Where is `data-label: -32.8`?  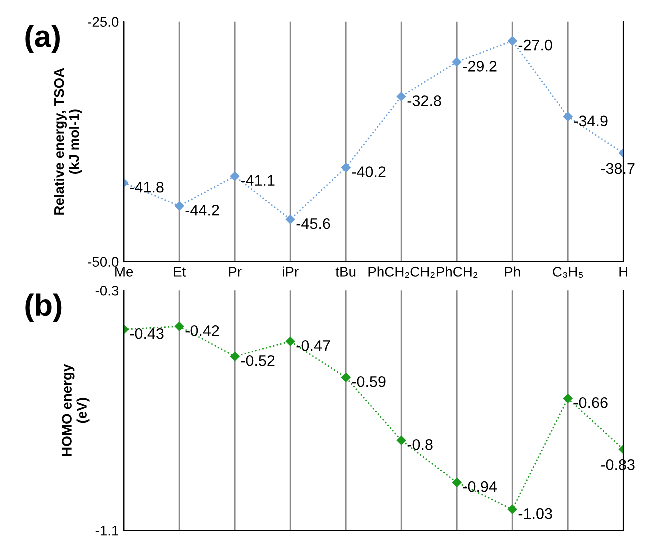
data-label: -32.8 is located at coordinates (425, 101).